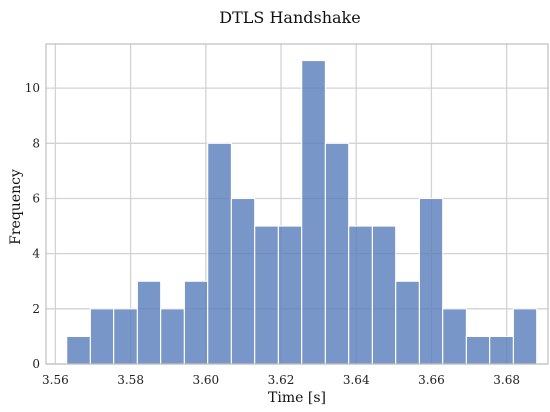  Describe the element at coordinates (16, 207) in the screenshot. I see `y-axis-label: Frequency` at that location.